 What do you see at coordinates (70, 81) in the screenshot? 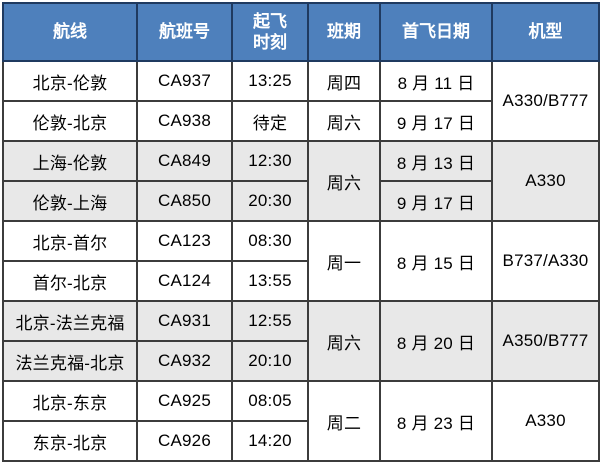
I see `cell-route: 北京-伦敦` at bounding box center [70, 81].